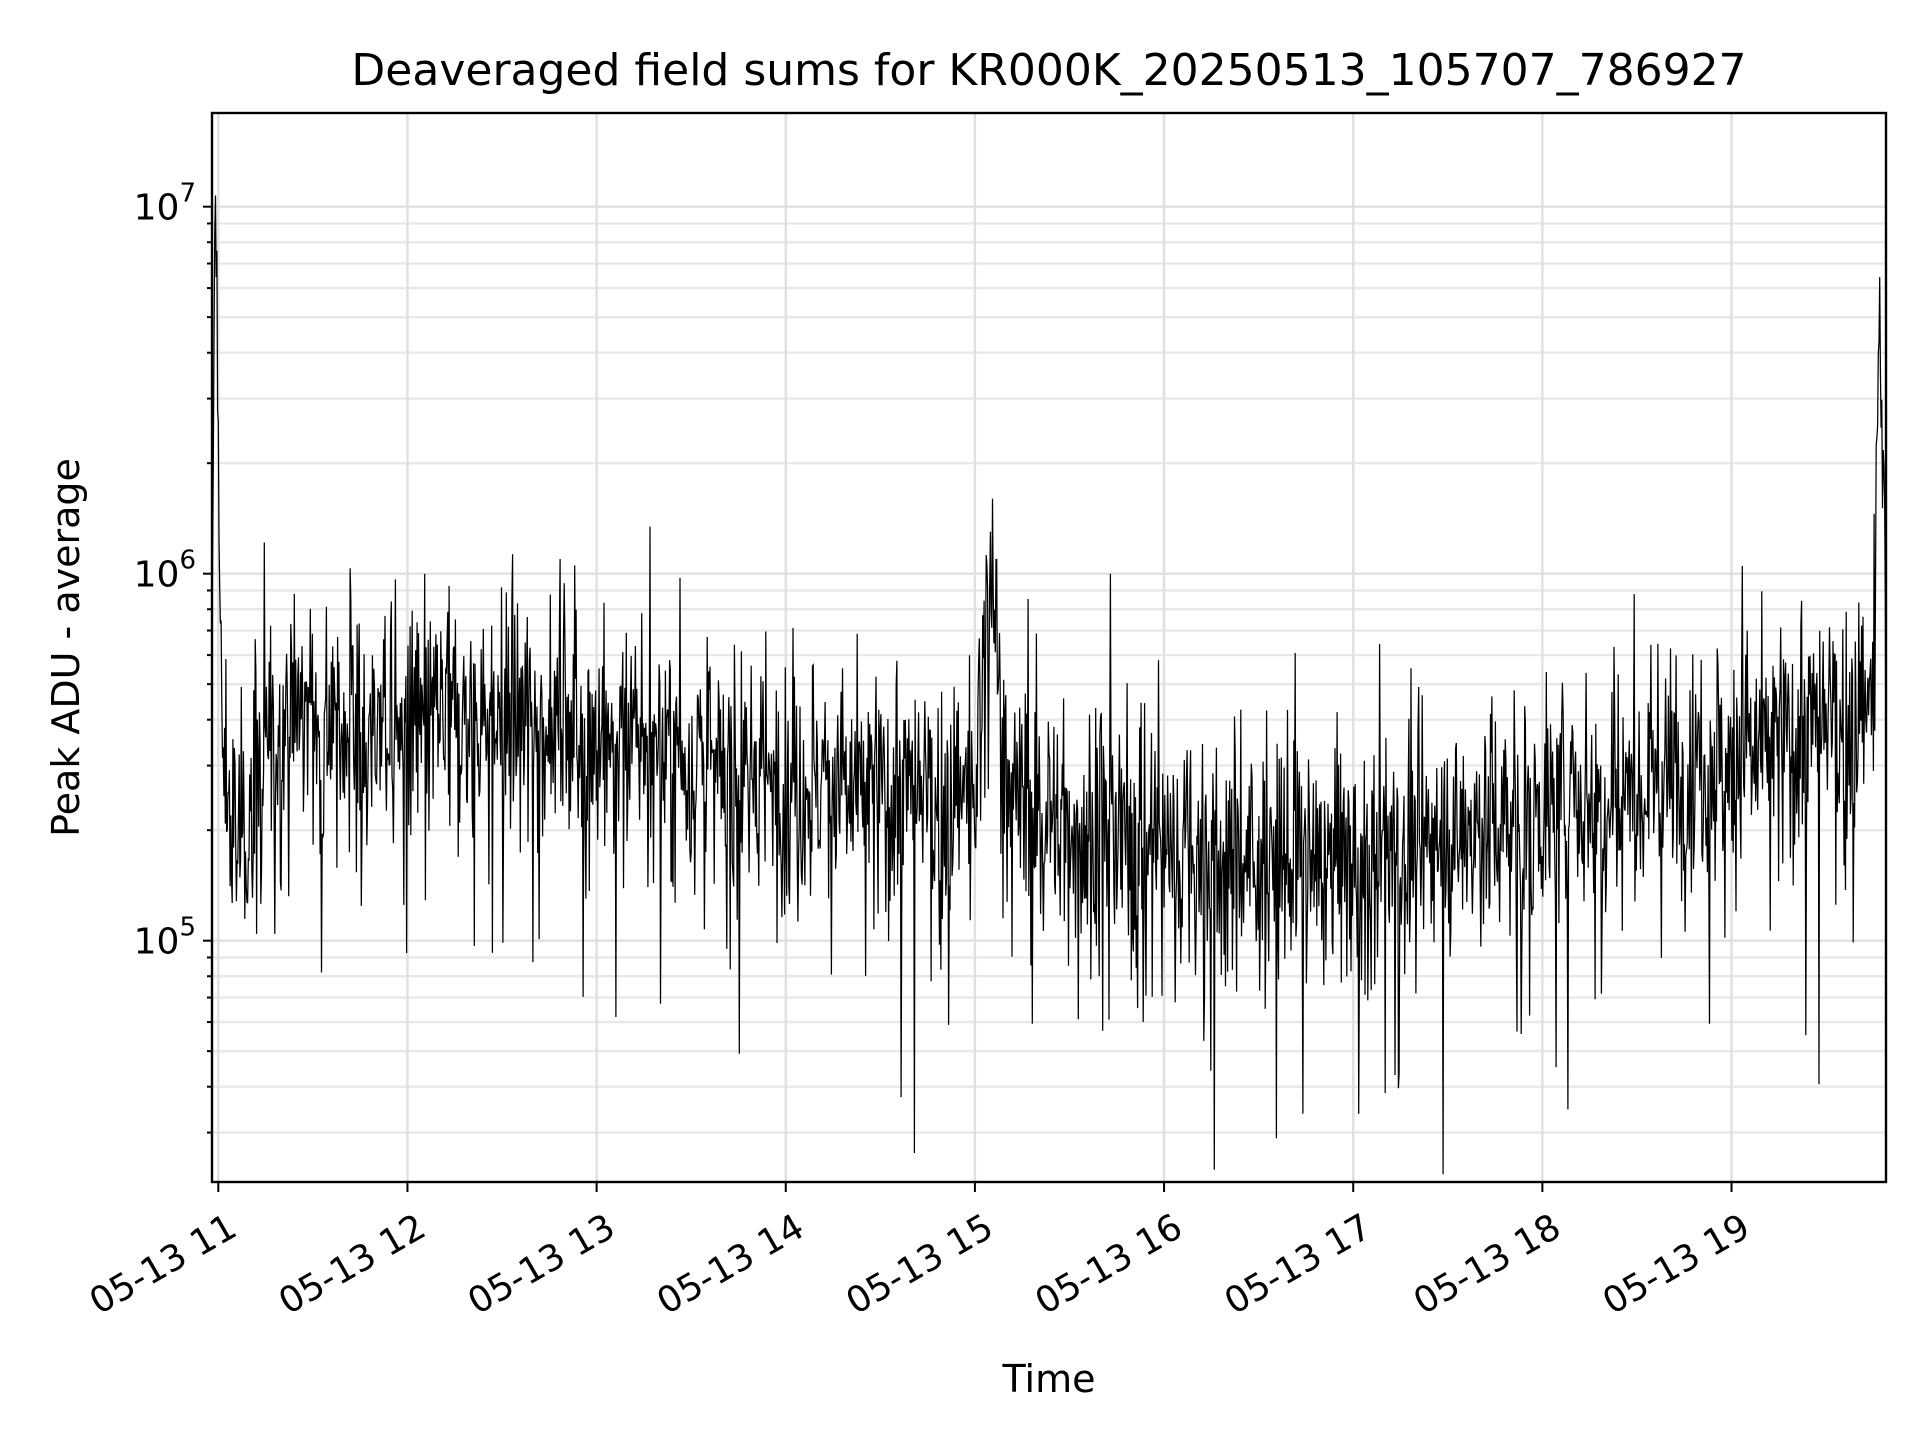 The width and height of the screenshot is (1920, 1445). What do you see at coordinates (541, 1264) in the screenshot?
I see `x-tick-label: 05-13 13` at bounding box center [541, 1264].